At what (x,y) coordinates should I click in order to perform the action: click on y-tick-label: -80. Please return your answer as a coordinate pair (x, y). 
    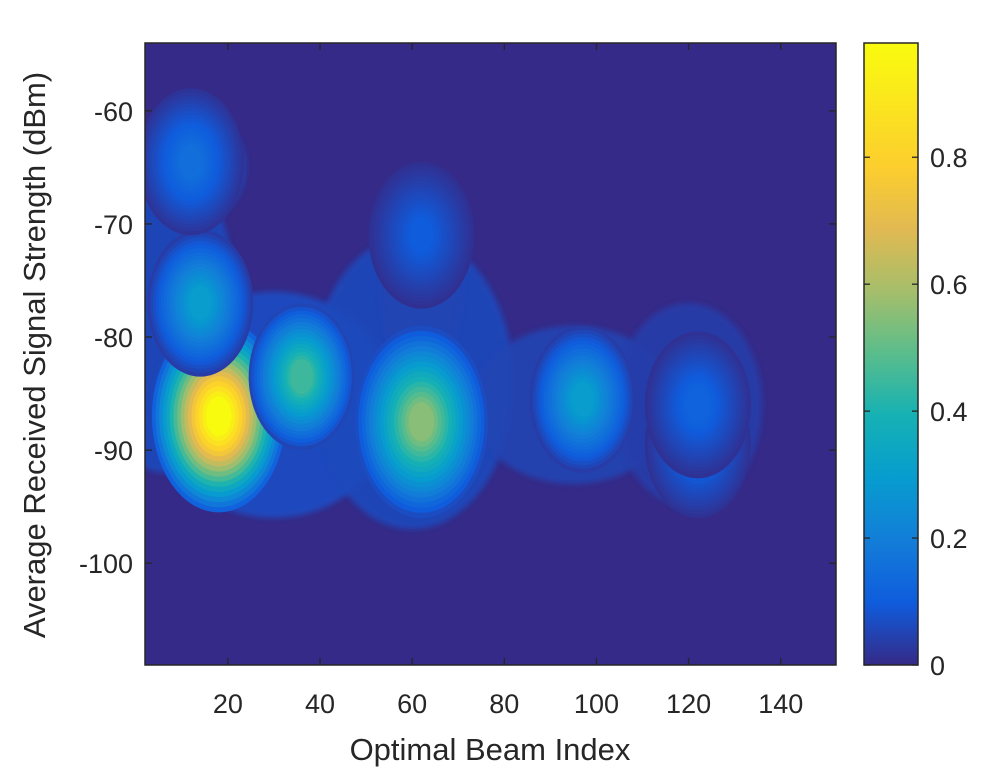
    Looking at the image, I should click on (113, 338).